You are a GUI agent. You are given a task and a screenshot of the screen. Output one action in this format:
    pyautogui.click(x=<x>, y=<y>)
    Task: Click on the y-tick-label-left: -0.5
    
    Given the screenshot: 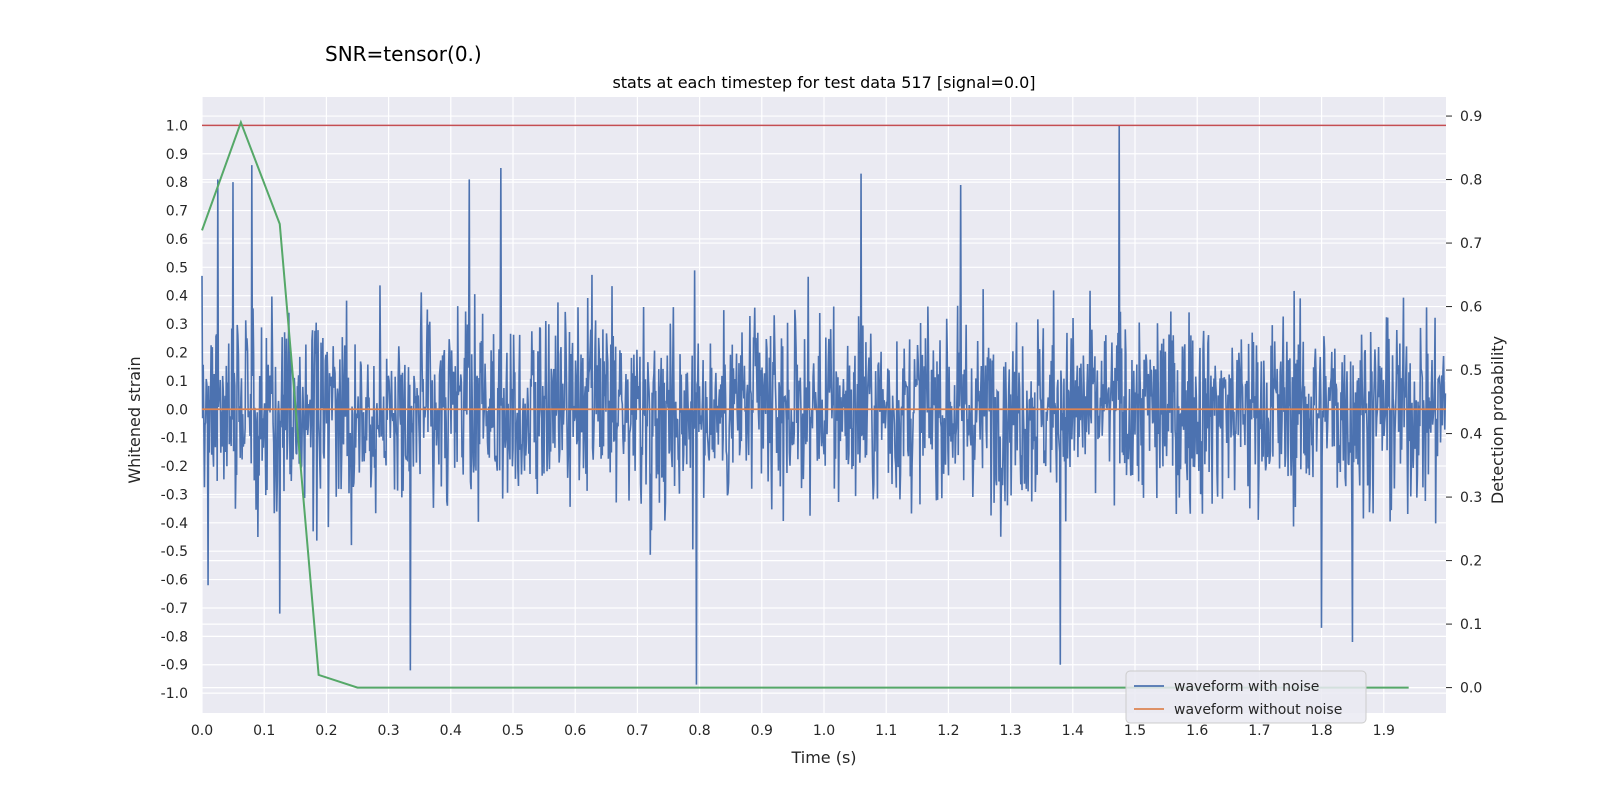 What is the action you would take?
    pyautogui.click(x=174, y=552)
    